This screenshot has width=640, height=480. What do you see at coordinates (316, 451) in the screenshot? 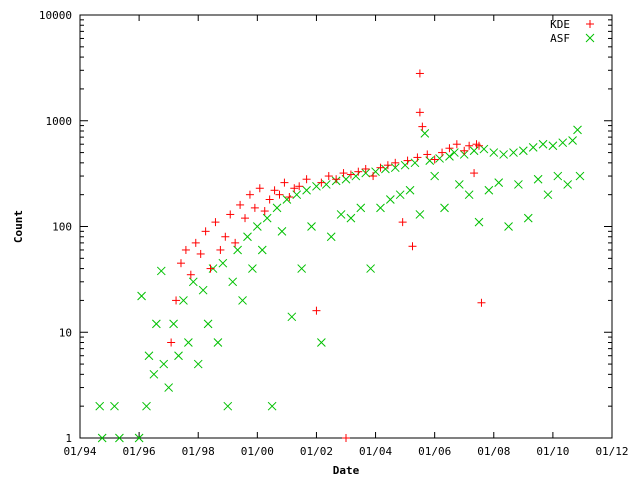
I see `x-tick-label: 01/02` at bounding box center [316, 451].